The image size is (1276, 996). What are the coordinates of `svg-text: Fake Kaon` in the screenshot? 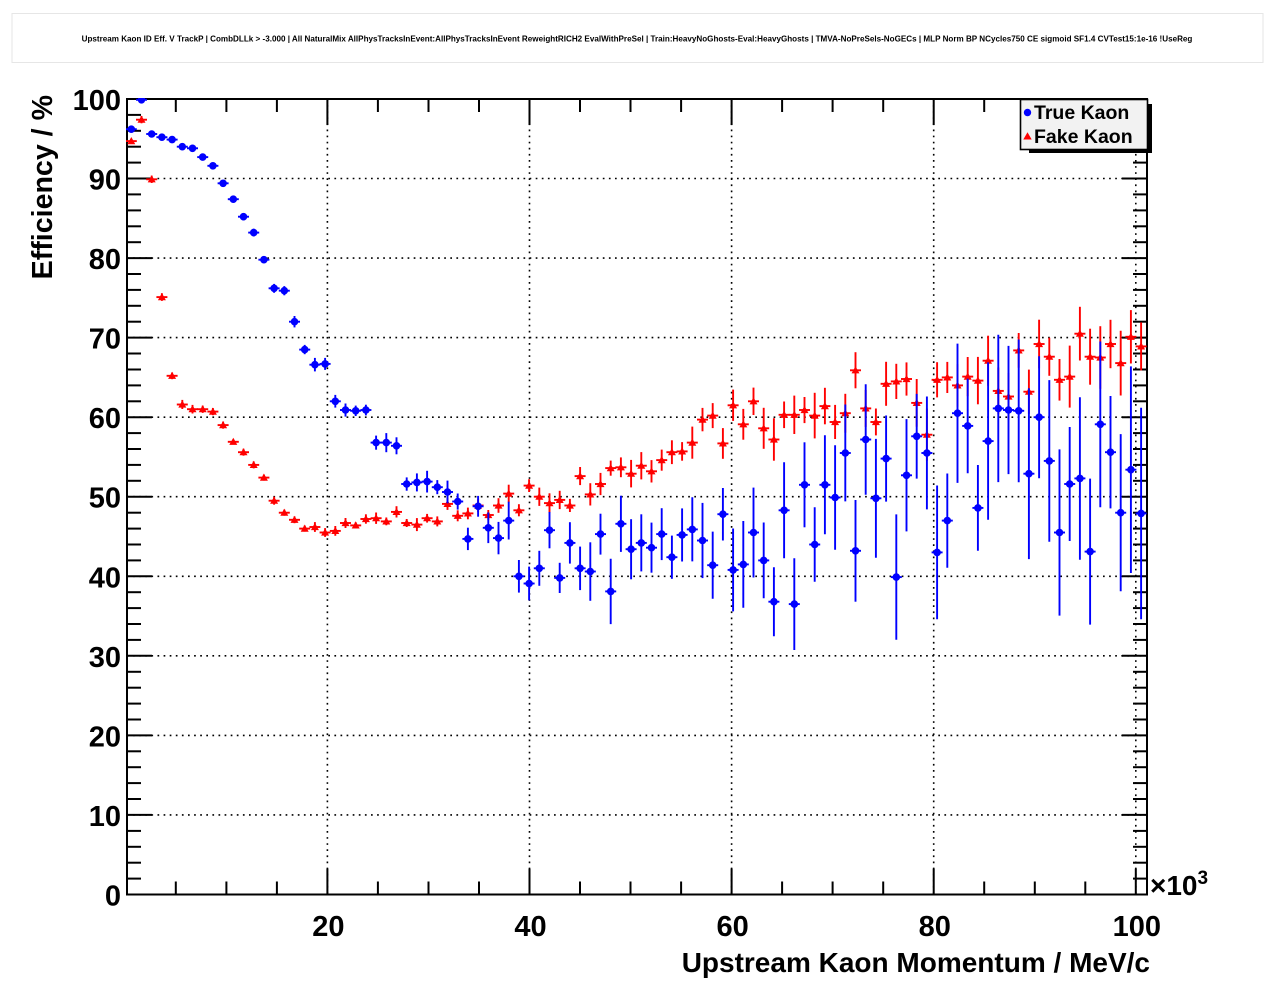 It's located at (1083, 137).